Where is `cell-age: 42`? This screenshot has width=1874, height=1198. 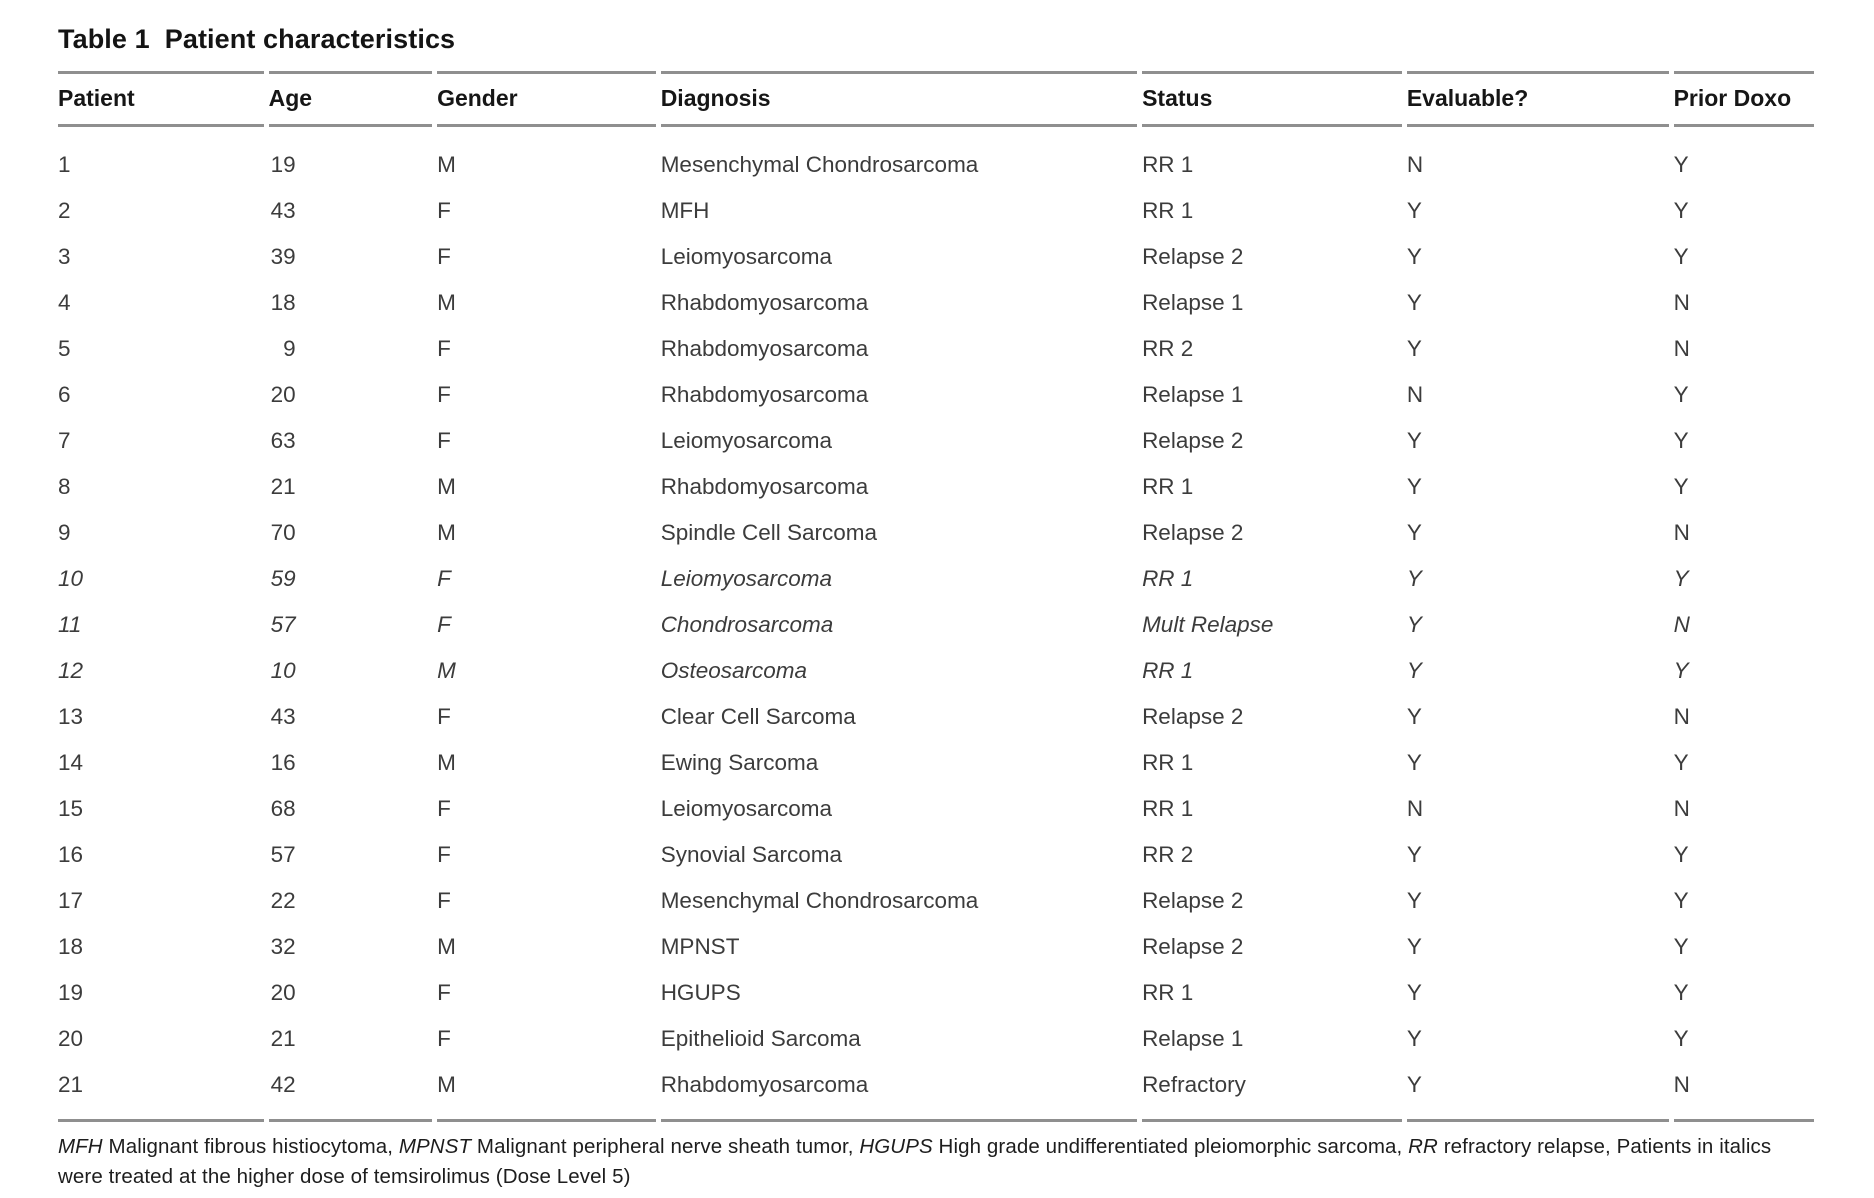 cell-age: 42 is located at coordinates (350, 1092).